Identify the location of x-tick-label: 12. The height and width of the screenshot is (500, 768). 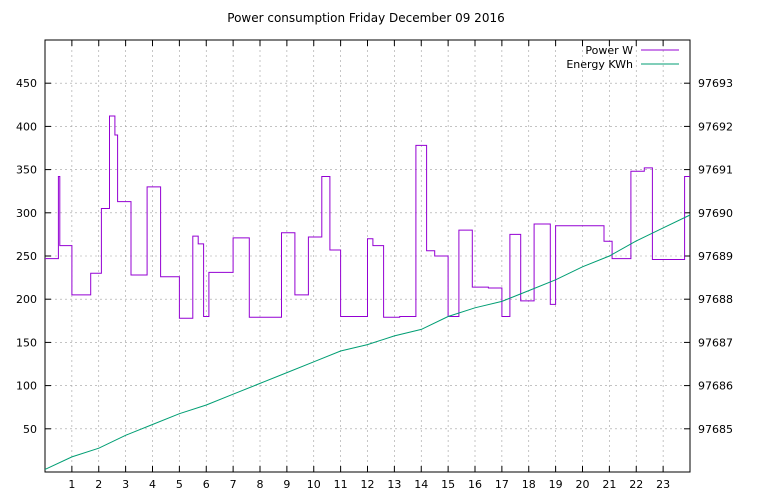
(368, 484).